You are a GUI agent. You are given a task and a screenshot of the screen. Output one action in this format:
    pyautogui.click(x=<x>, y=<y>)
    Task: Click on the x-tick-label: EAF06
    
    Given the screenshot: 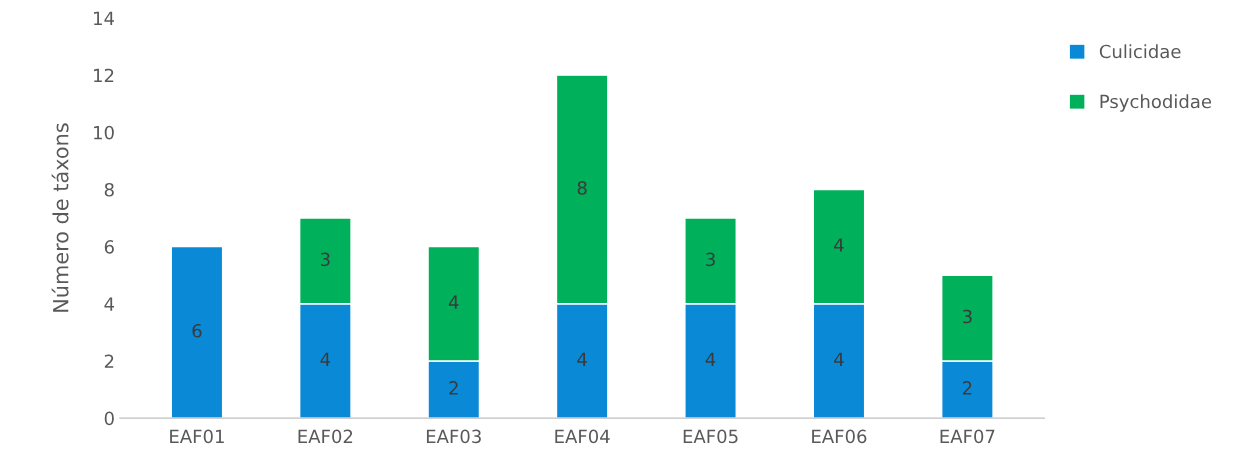 What is the action you would take?
    pyautogui.click(x=839, y=436)
    